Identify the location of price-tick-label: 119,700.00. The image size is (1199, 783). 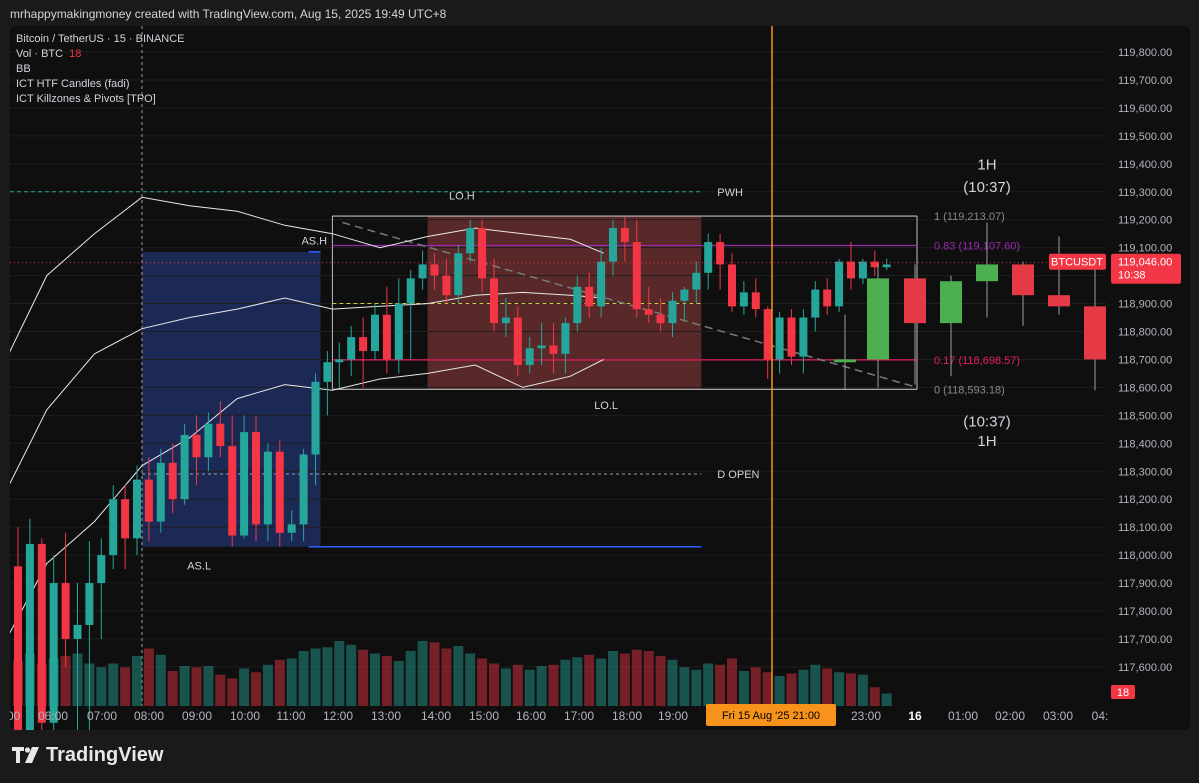
(1145, 81).